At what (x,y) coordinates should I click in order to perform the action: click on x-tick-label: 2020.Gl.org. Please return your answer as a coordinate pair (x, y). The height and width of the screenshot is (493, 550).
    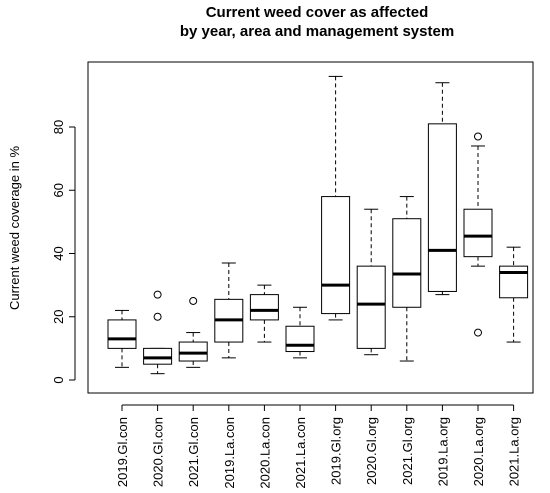
    Looking at the image, I should click on (371, 451).